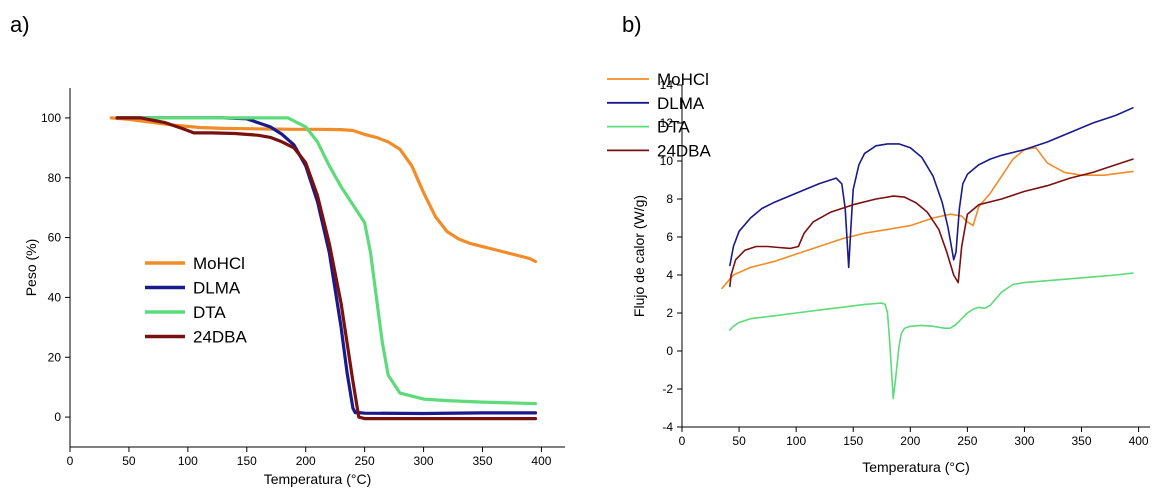 The image size is (1167, 492). Describe the element at coordinates (669, 237) in the screenshot. I see `y-tick-label: 6` at that location.